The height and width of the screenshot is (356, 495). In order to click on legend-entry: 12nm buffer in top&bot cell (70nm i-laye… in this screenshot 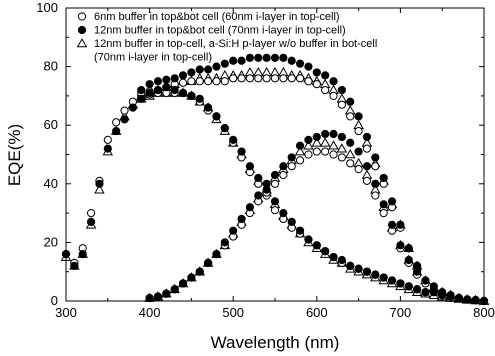, I will do `click(220, 31)`.